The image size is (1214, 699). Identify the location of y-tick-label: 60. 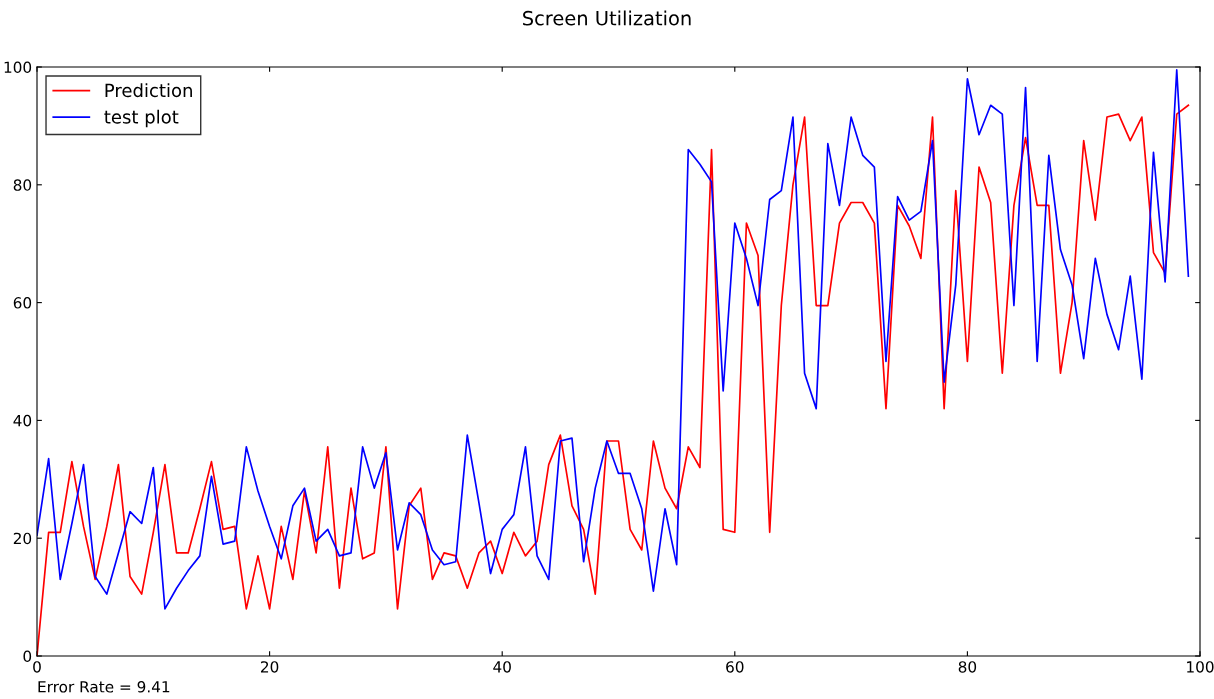
(22, 303).